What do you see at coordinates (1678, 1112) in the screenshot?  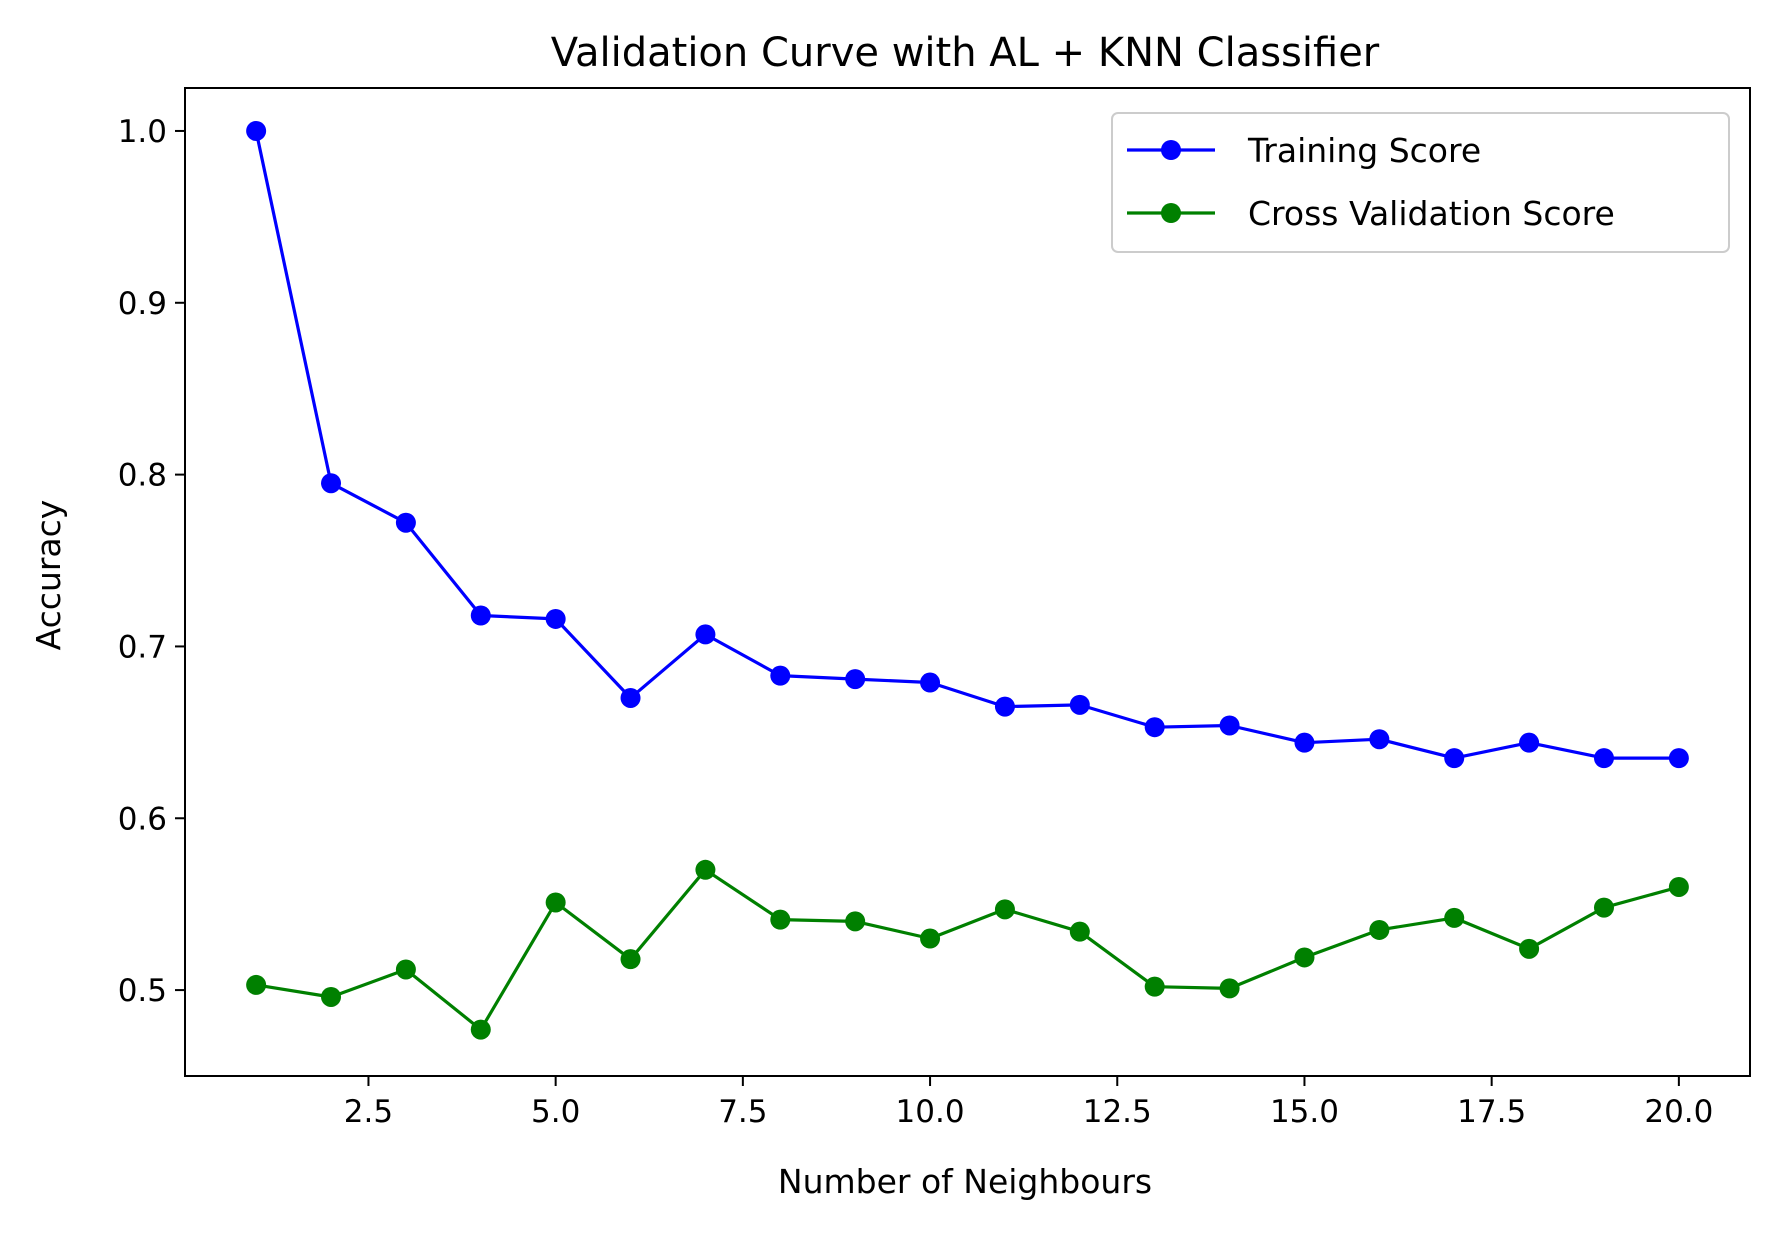 I see `x-tick-label: 20.0` at bounding box center [1678, 1112].